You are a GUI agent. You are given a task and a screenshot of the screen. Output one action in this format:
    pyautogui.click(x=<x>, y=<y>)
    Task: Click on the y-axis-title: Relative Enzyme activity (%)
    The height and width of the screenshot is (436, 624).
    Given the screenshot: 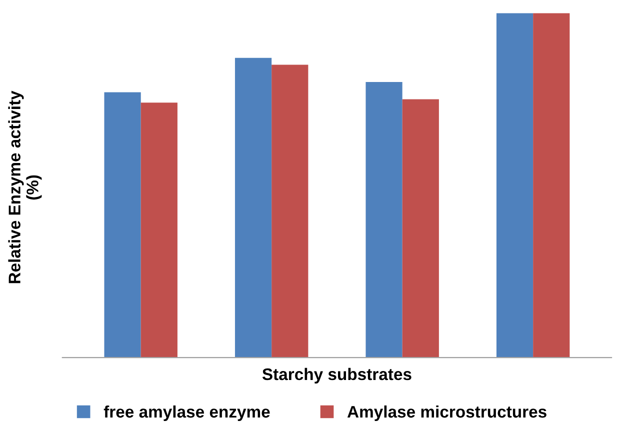 What is the action you would take?
    pyautogui.click(x=25, y=187)
    